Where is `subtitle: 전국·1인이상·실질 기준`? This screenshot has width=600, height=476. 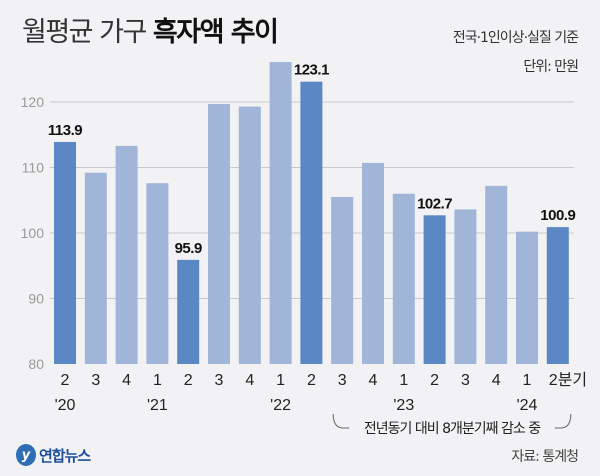 subtitle: 전국·1인이상·실질 기준 is located at coordinates (515, 38).